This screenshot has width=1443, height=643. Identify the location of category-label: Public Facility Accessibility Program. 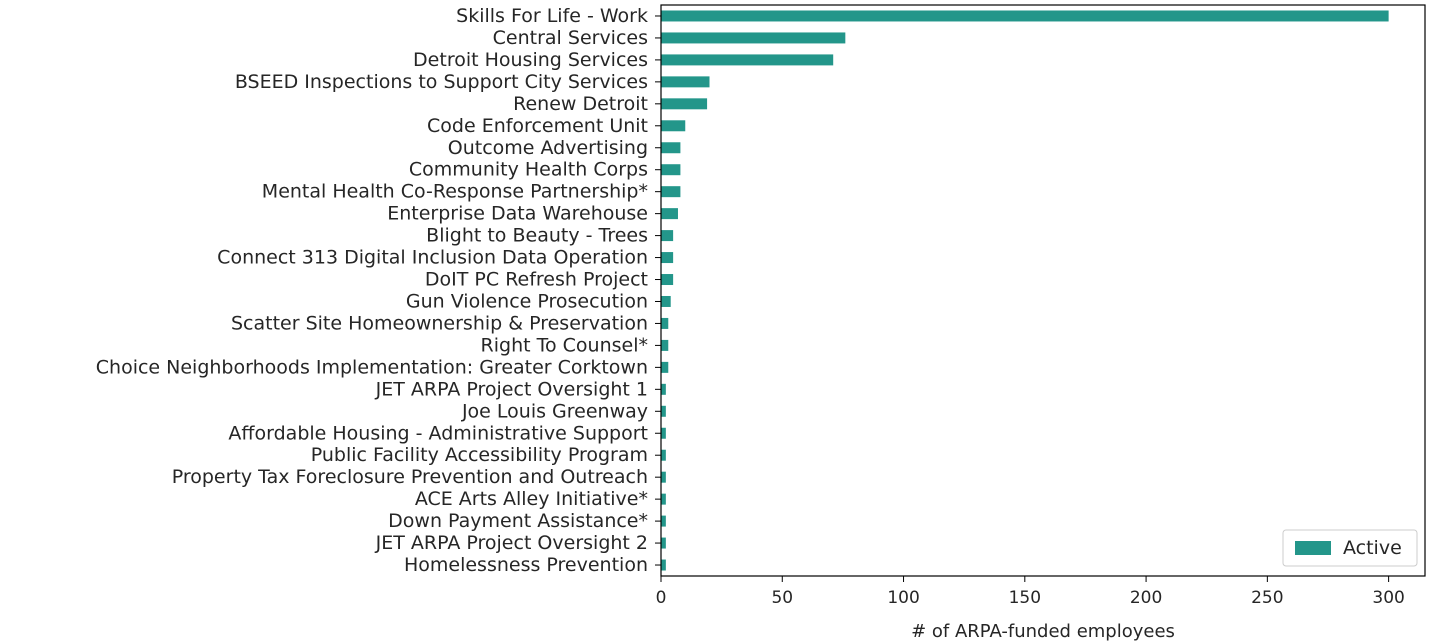
(479, 455).